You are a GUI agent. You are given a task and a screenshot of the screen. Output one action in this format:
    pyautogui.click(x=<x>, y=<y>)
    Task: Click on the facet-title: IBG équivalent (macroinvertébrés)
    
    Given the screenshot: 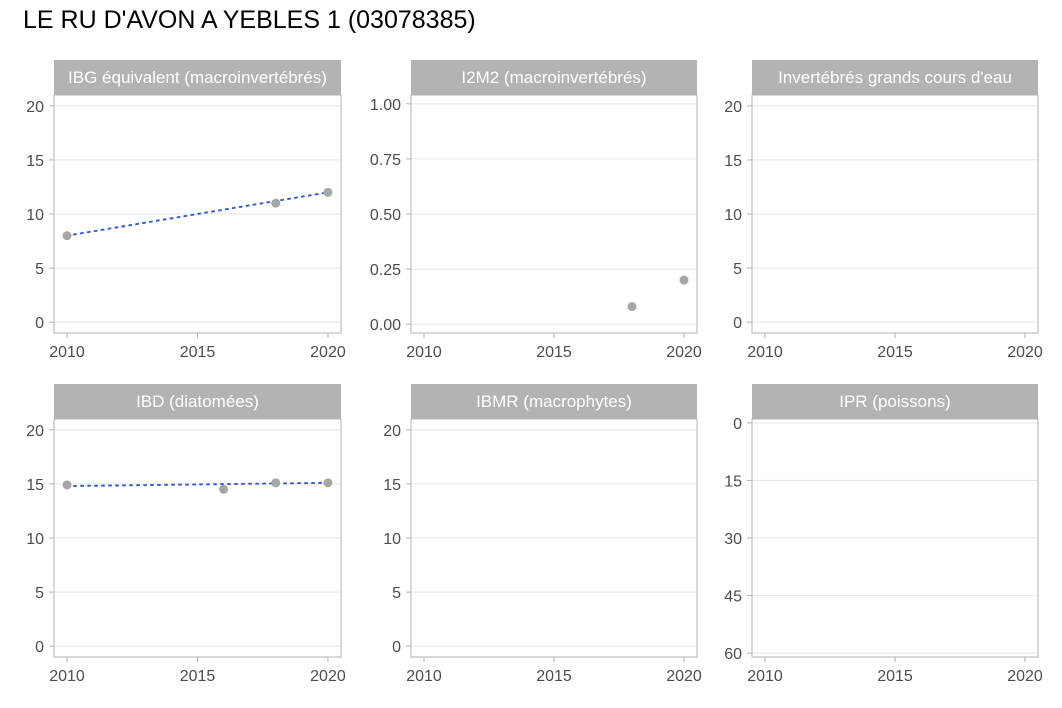 What is the action you would take?
    pyautogui.click(x=197, y=77)
    